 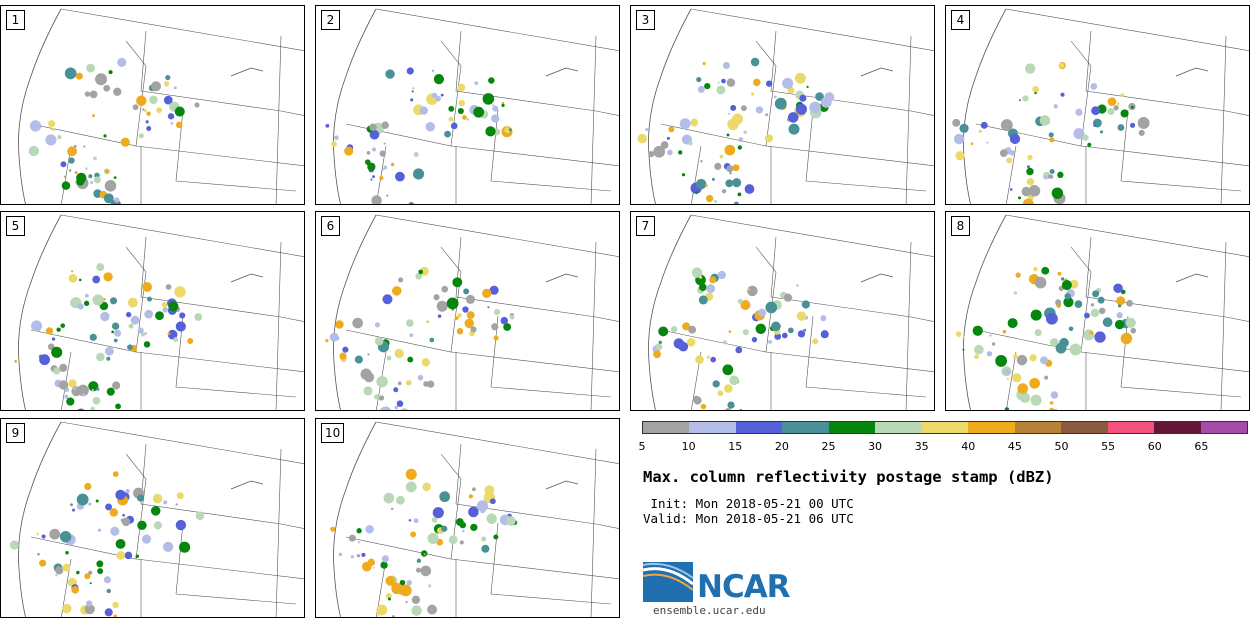 What do you see at coordinates (812, 235) in the screenshot?
I see `canada-border` at bounding box center [812, 235].